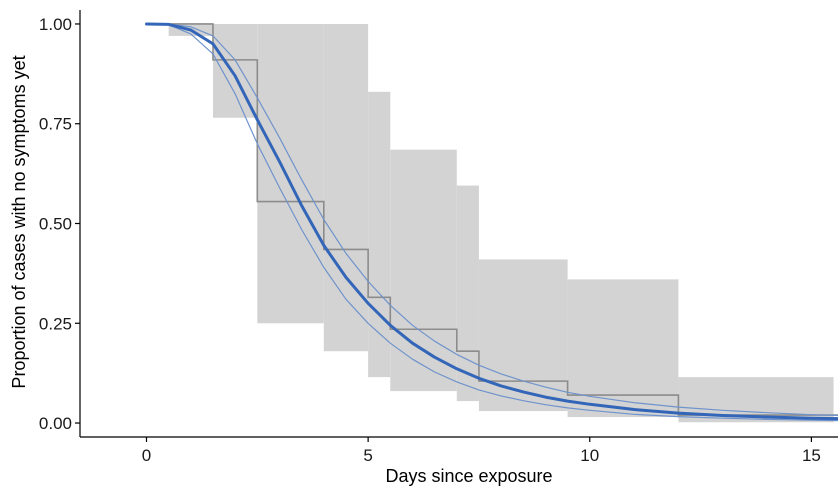 This screenshot has width=838, height=489. What do you see at coordinates (811, 455) in the screenshot?
I see `x-tick-label-3: 15` at bounding box center [811, 455].